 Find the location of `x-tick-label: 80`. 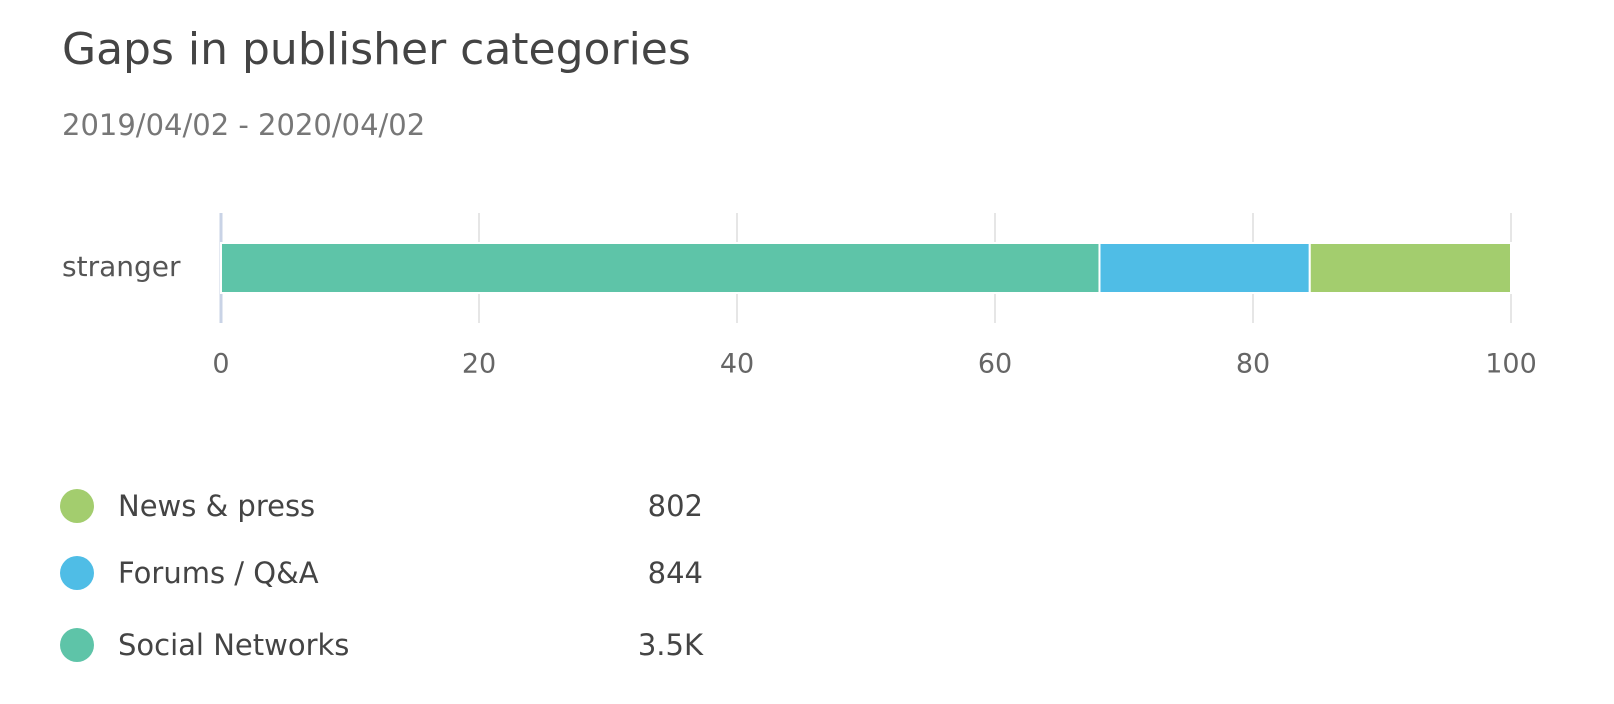

x-tick-label: 80 is located at coordinates (1253, 364).